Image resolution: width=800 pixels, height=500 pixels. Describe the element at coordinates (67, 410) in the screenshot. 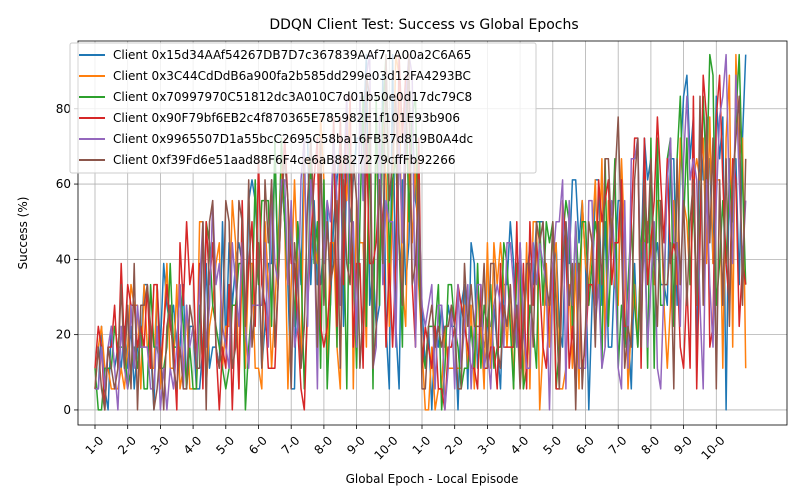

I see `y-tick-label: 0` at that location.